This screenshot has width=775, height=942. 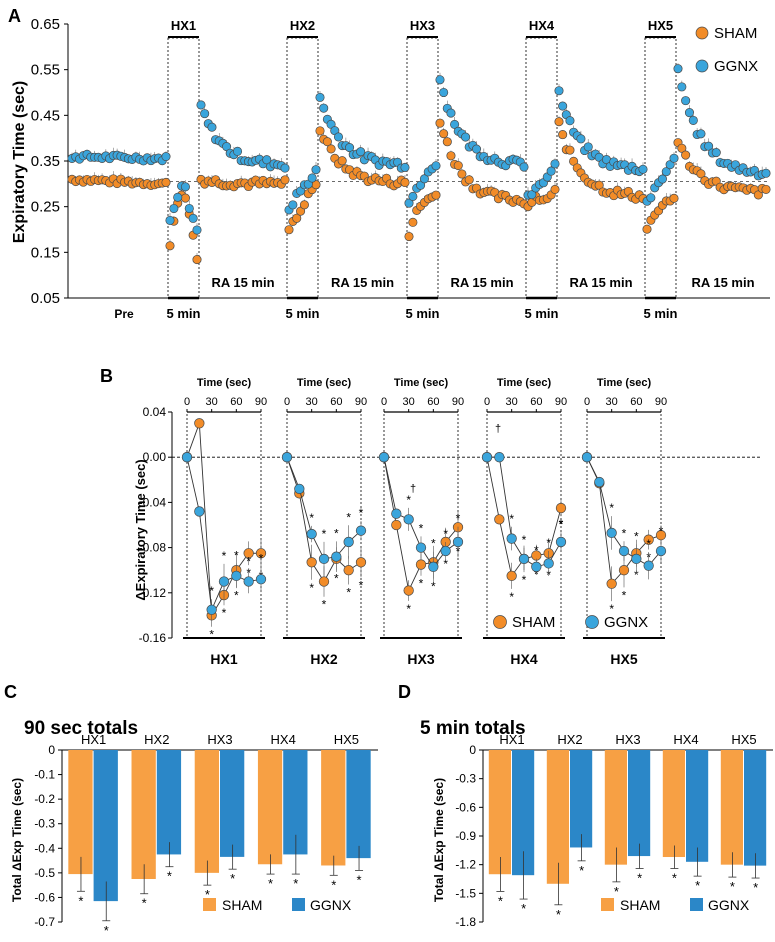 I want to click on panel-d-ggnx-bar, so click(x=523, y=813).